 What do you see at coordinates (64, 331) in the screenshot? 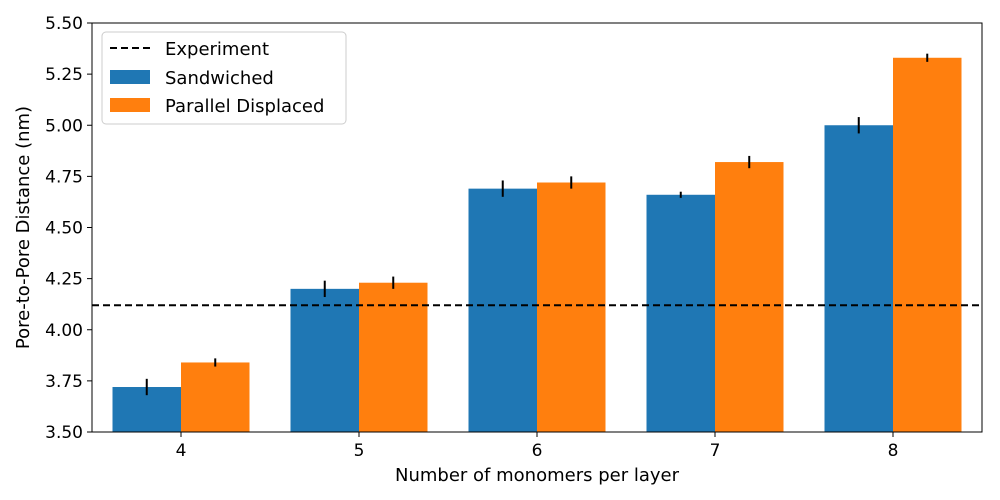
I see `y-tick-label: 4.00` at bounding box center [64, 331].